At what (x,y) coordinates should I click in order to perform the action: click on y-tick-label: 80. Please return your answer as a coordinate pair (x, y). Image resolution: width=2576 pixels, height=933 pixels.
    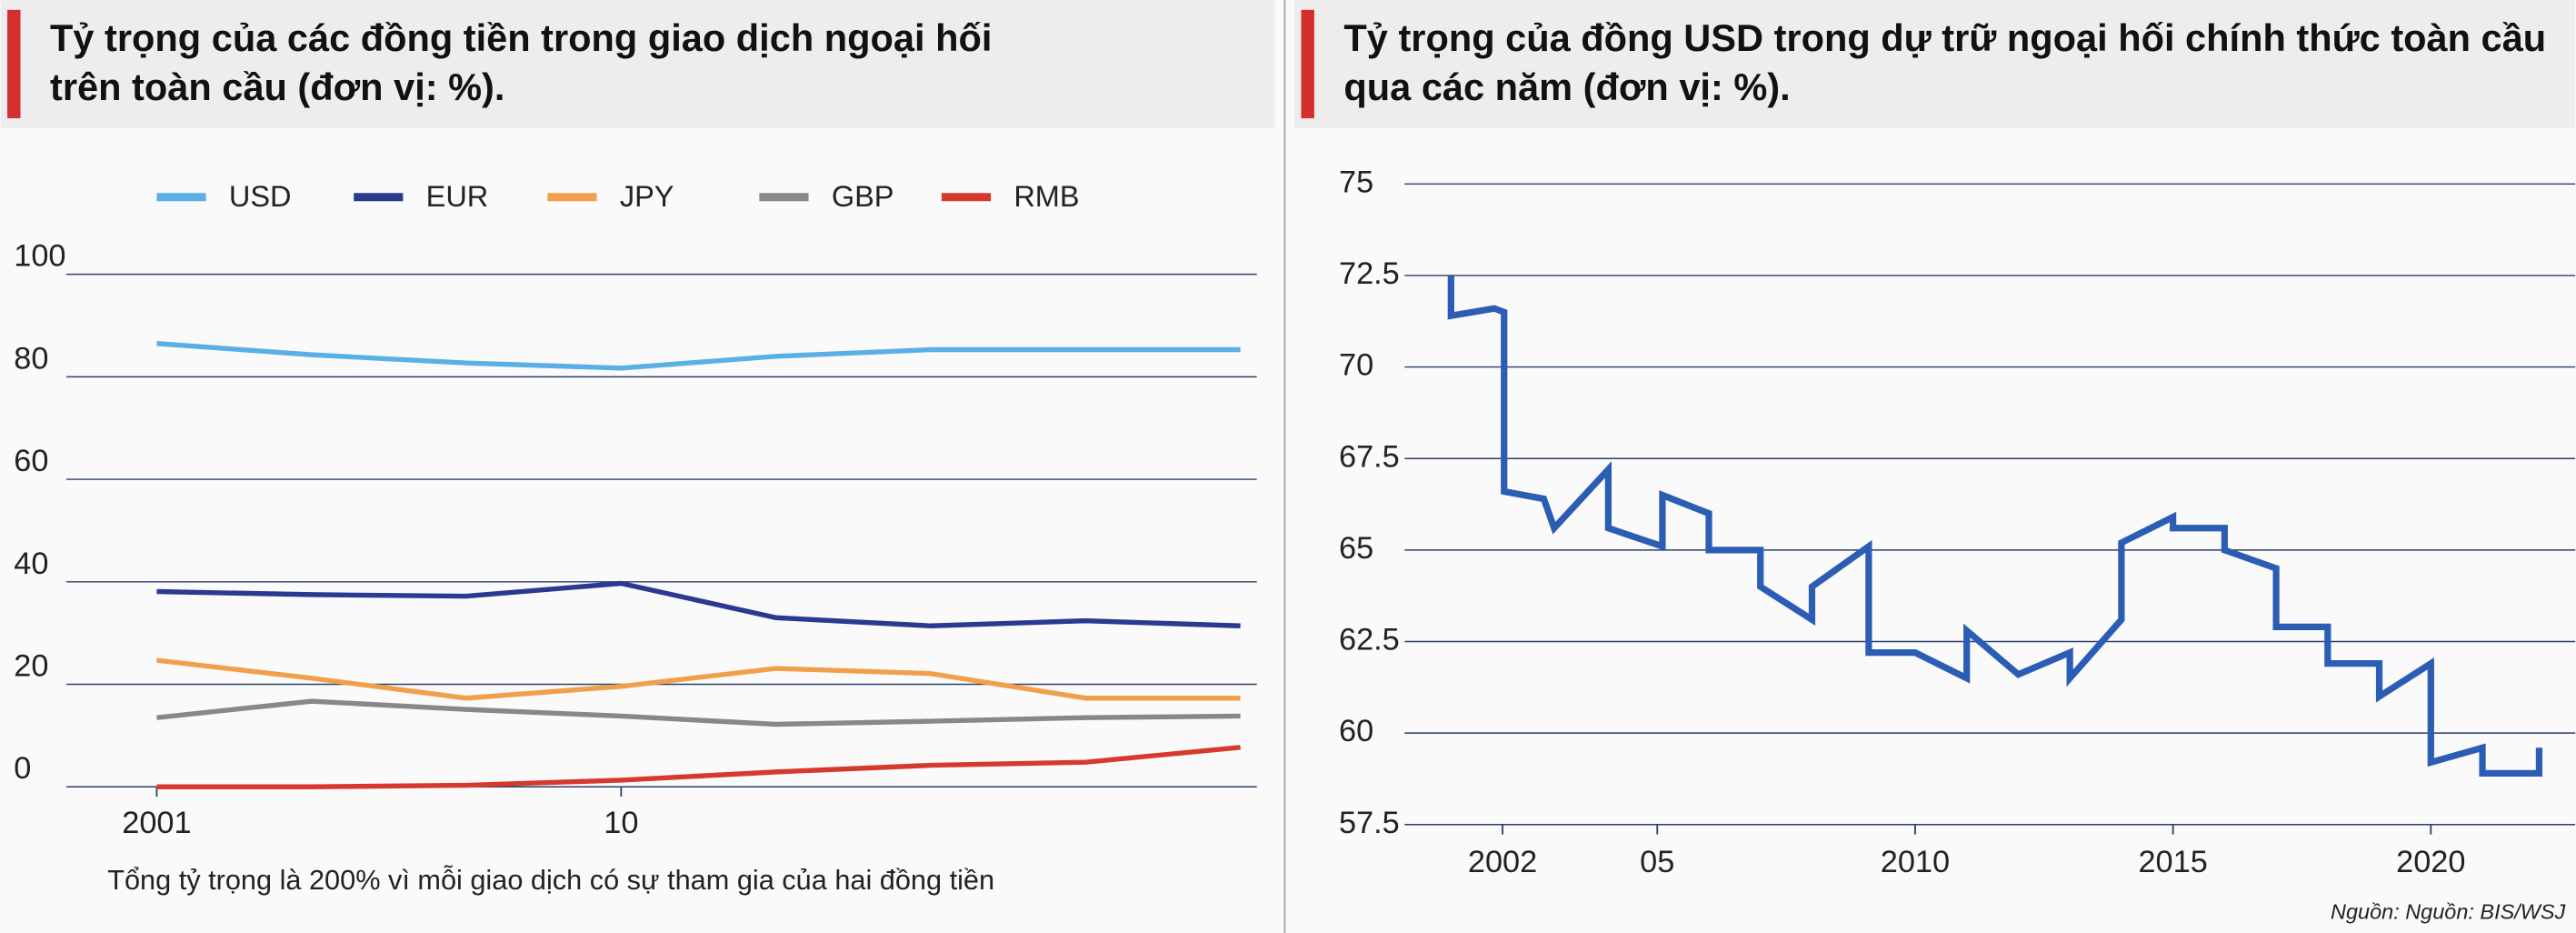
    Looking at the image, I should click on (31, 358).